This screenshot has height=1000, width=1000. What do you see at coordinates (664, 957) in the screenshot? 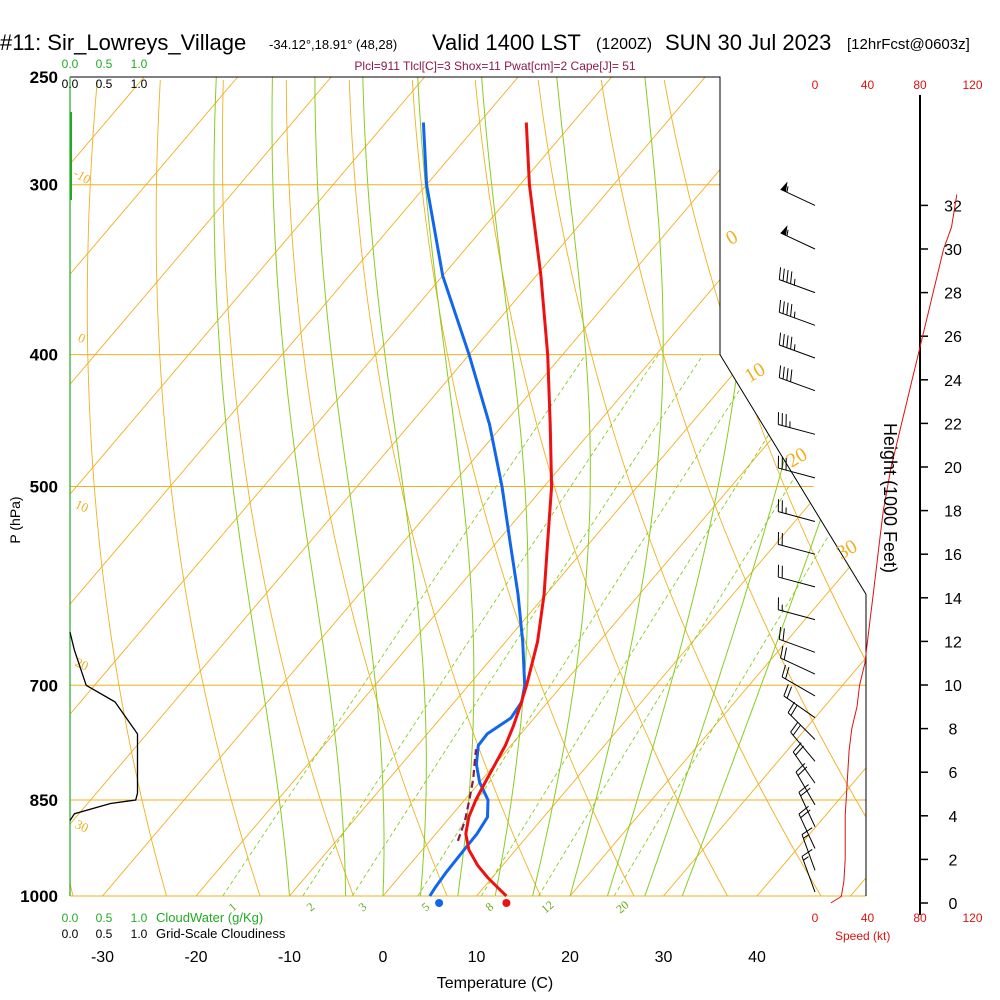
I see `temperature-tick-label: 30` at bounding box center [664, 957].